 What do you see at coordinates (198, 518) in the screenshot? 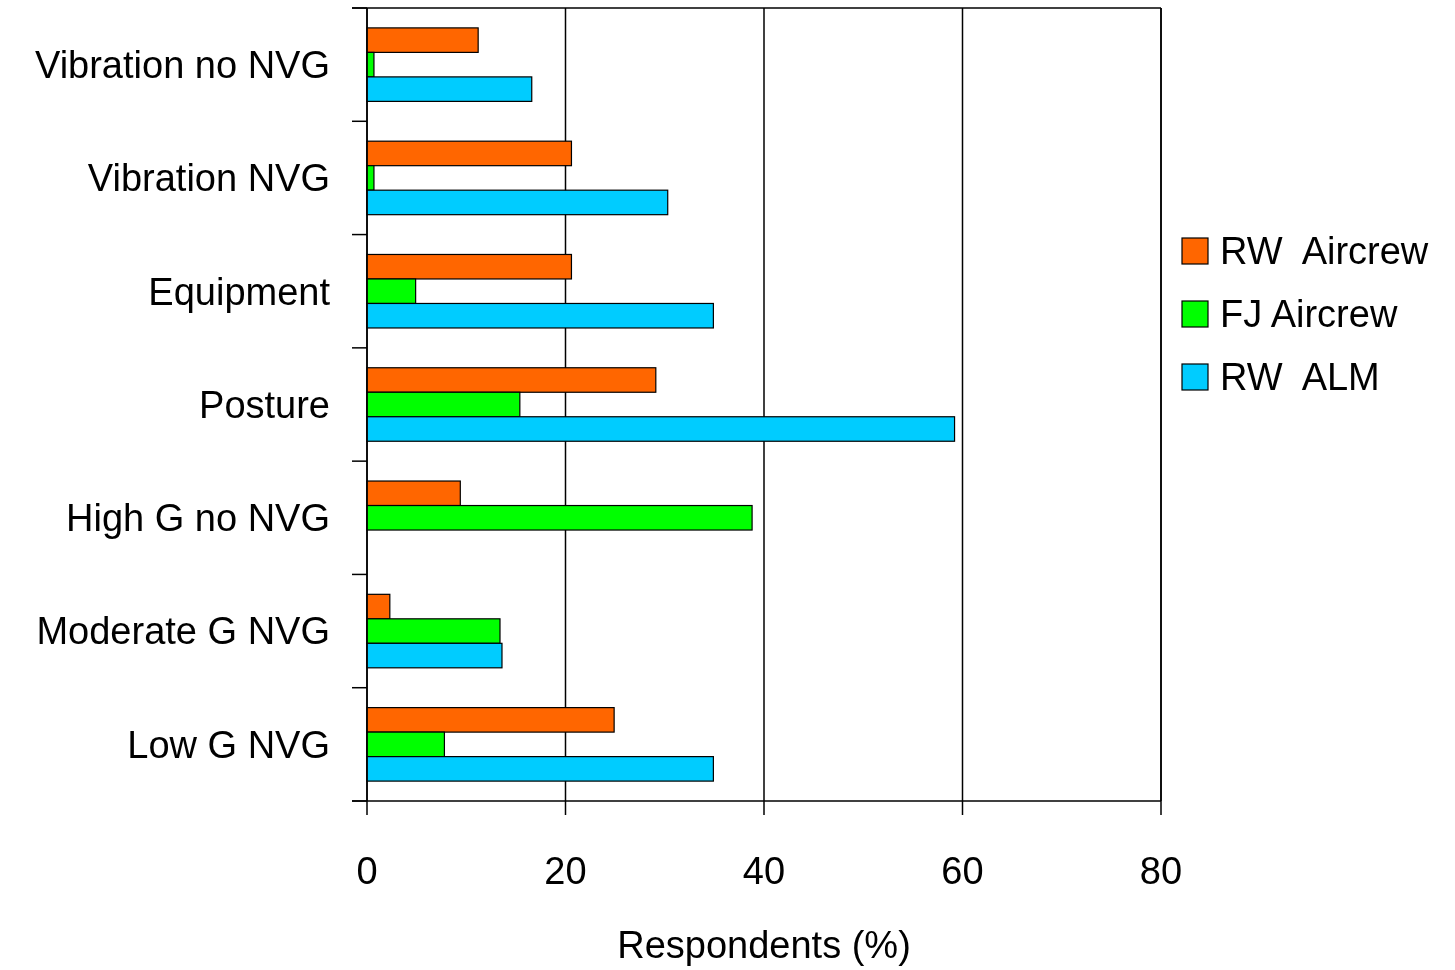
I see `y-tick-label: High G no NVG` at bounding box center [198, 518].